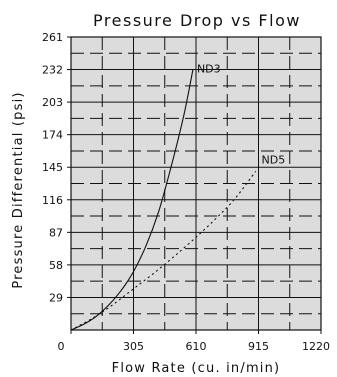 This screenshot has height=377, width=337. Describe the element at coordinates (56, 297) in the screenshot. I see `y-tick-label: 29` at that location.